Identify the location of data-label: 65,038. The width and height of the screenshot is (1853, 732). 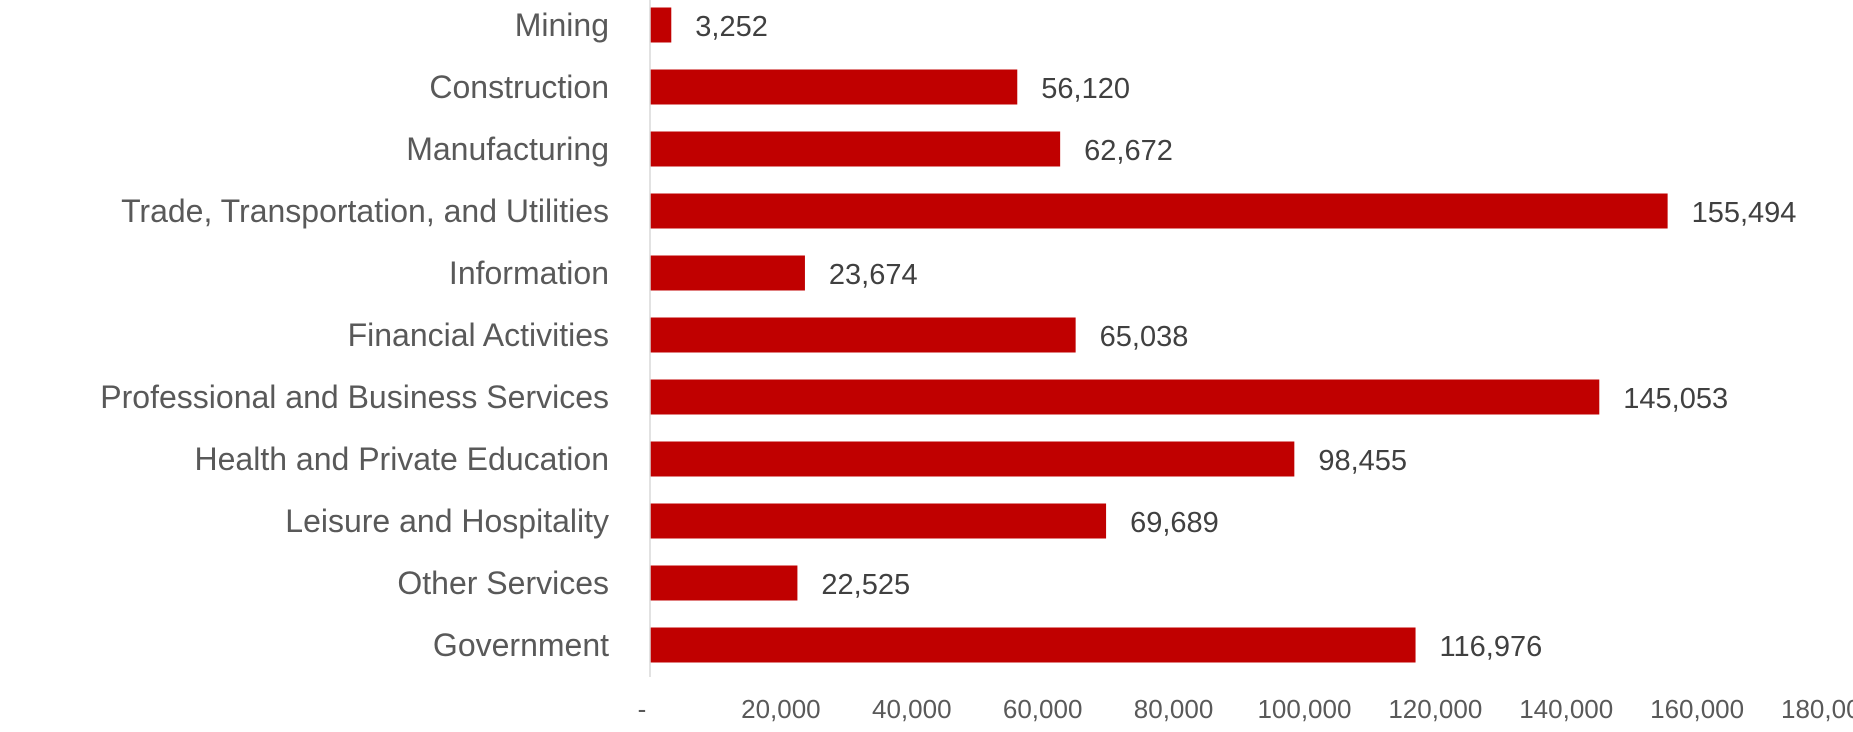
(1144, 337).